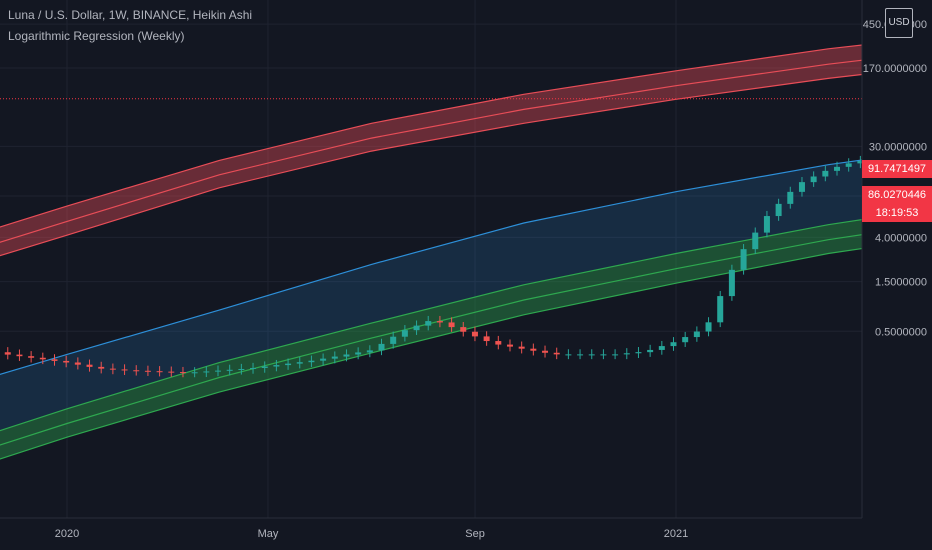  I want to click on last-price-label: 91.7471497, so click(897, 169).